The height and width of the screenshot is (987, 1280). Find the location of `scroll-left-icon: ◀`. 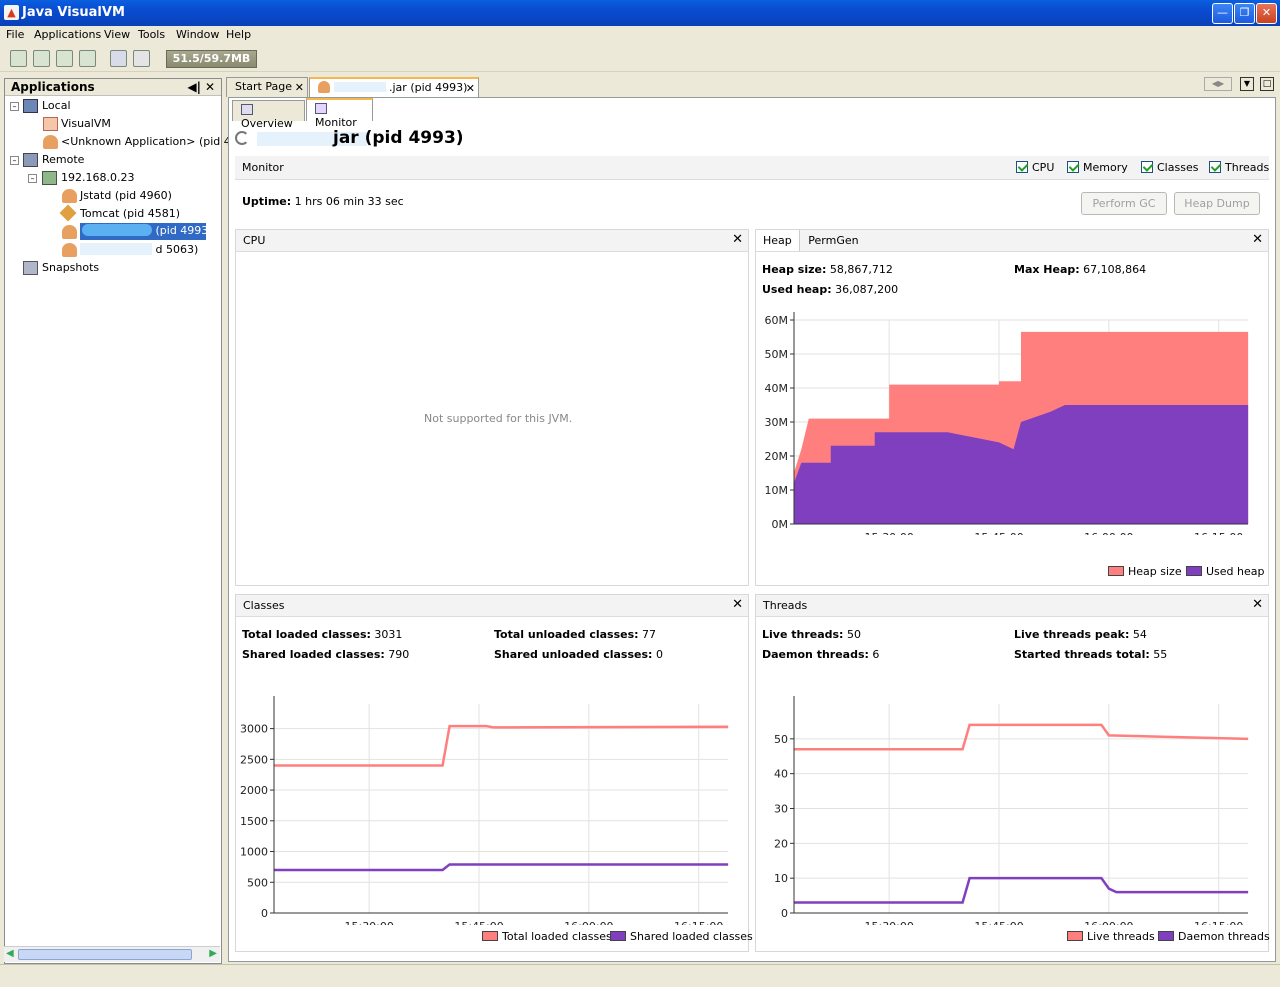

scroll-left-icon: ◀ is located at coordinates (10, 953).